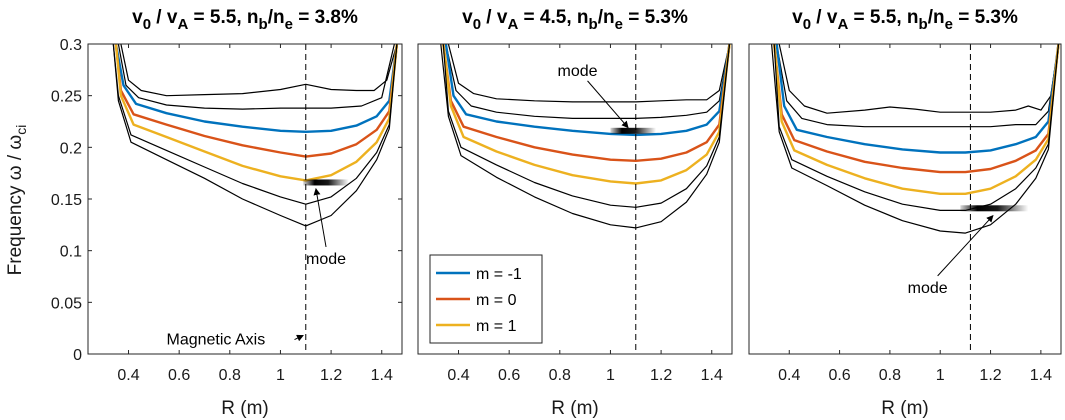 This screenshot has height=420, width=1065. Describe the element at coordinates (66, 303) in the screenshot. I see `y-tick-label: 0.05` at that location.